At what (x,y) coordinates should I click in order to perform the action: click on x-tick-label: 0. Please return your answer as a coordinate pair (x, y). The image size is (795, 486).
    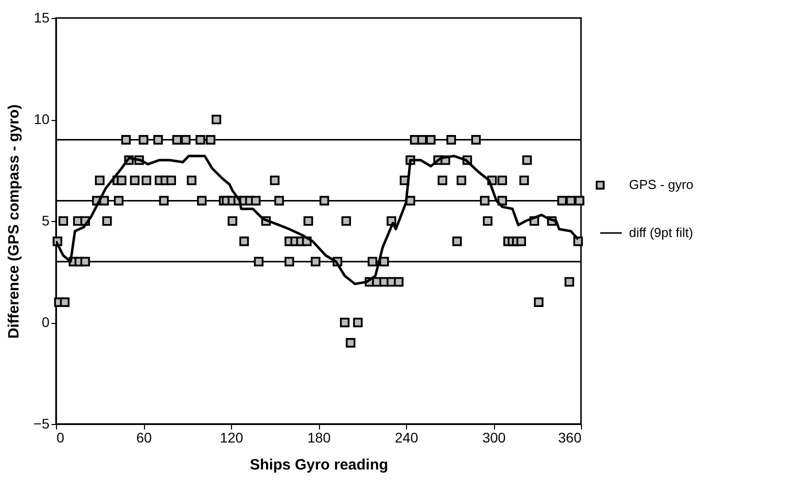
    Looking at the image, I should click on (60, 438).